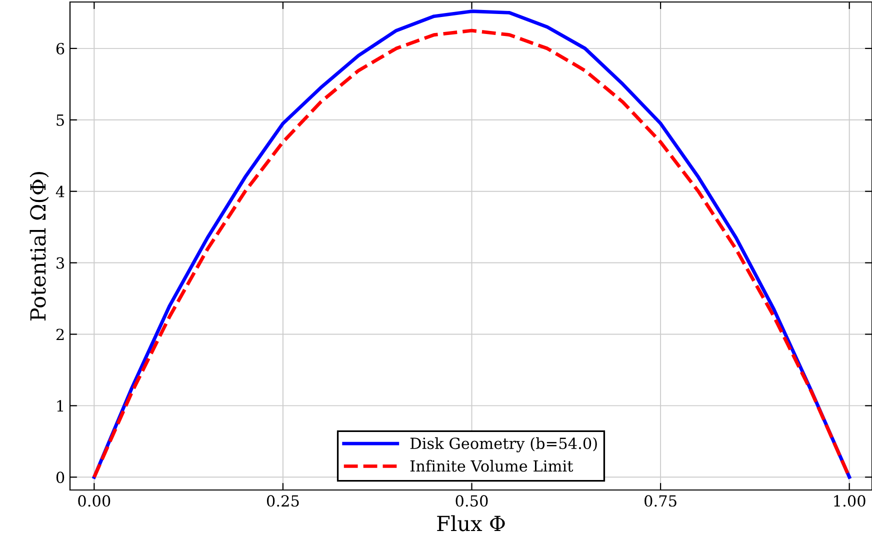  I want to click on y-tick-label: 1, so click(60, 406).